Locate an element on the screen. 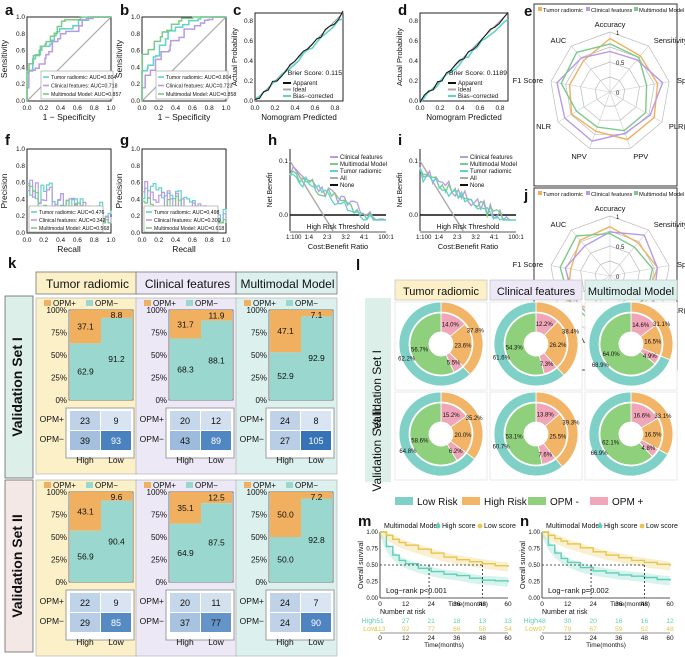 The height and width of the screenshot is (657, 685). x-tick-label: 48 is located at coordinates (645, 638).